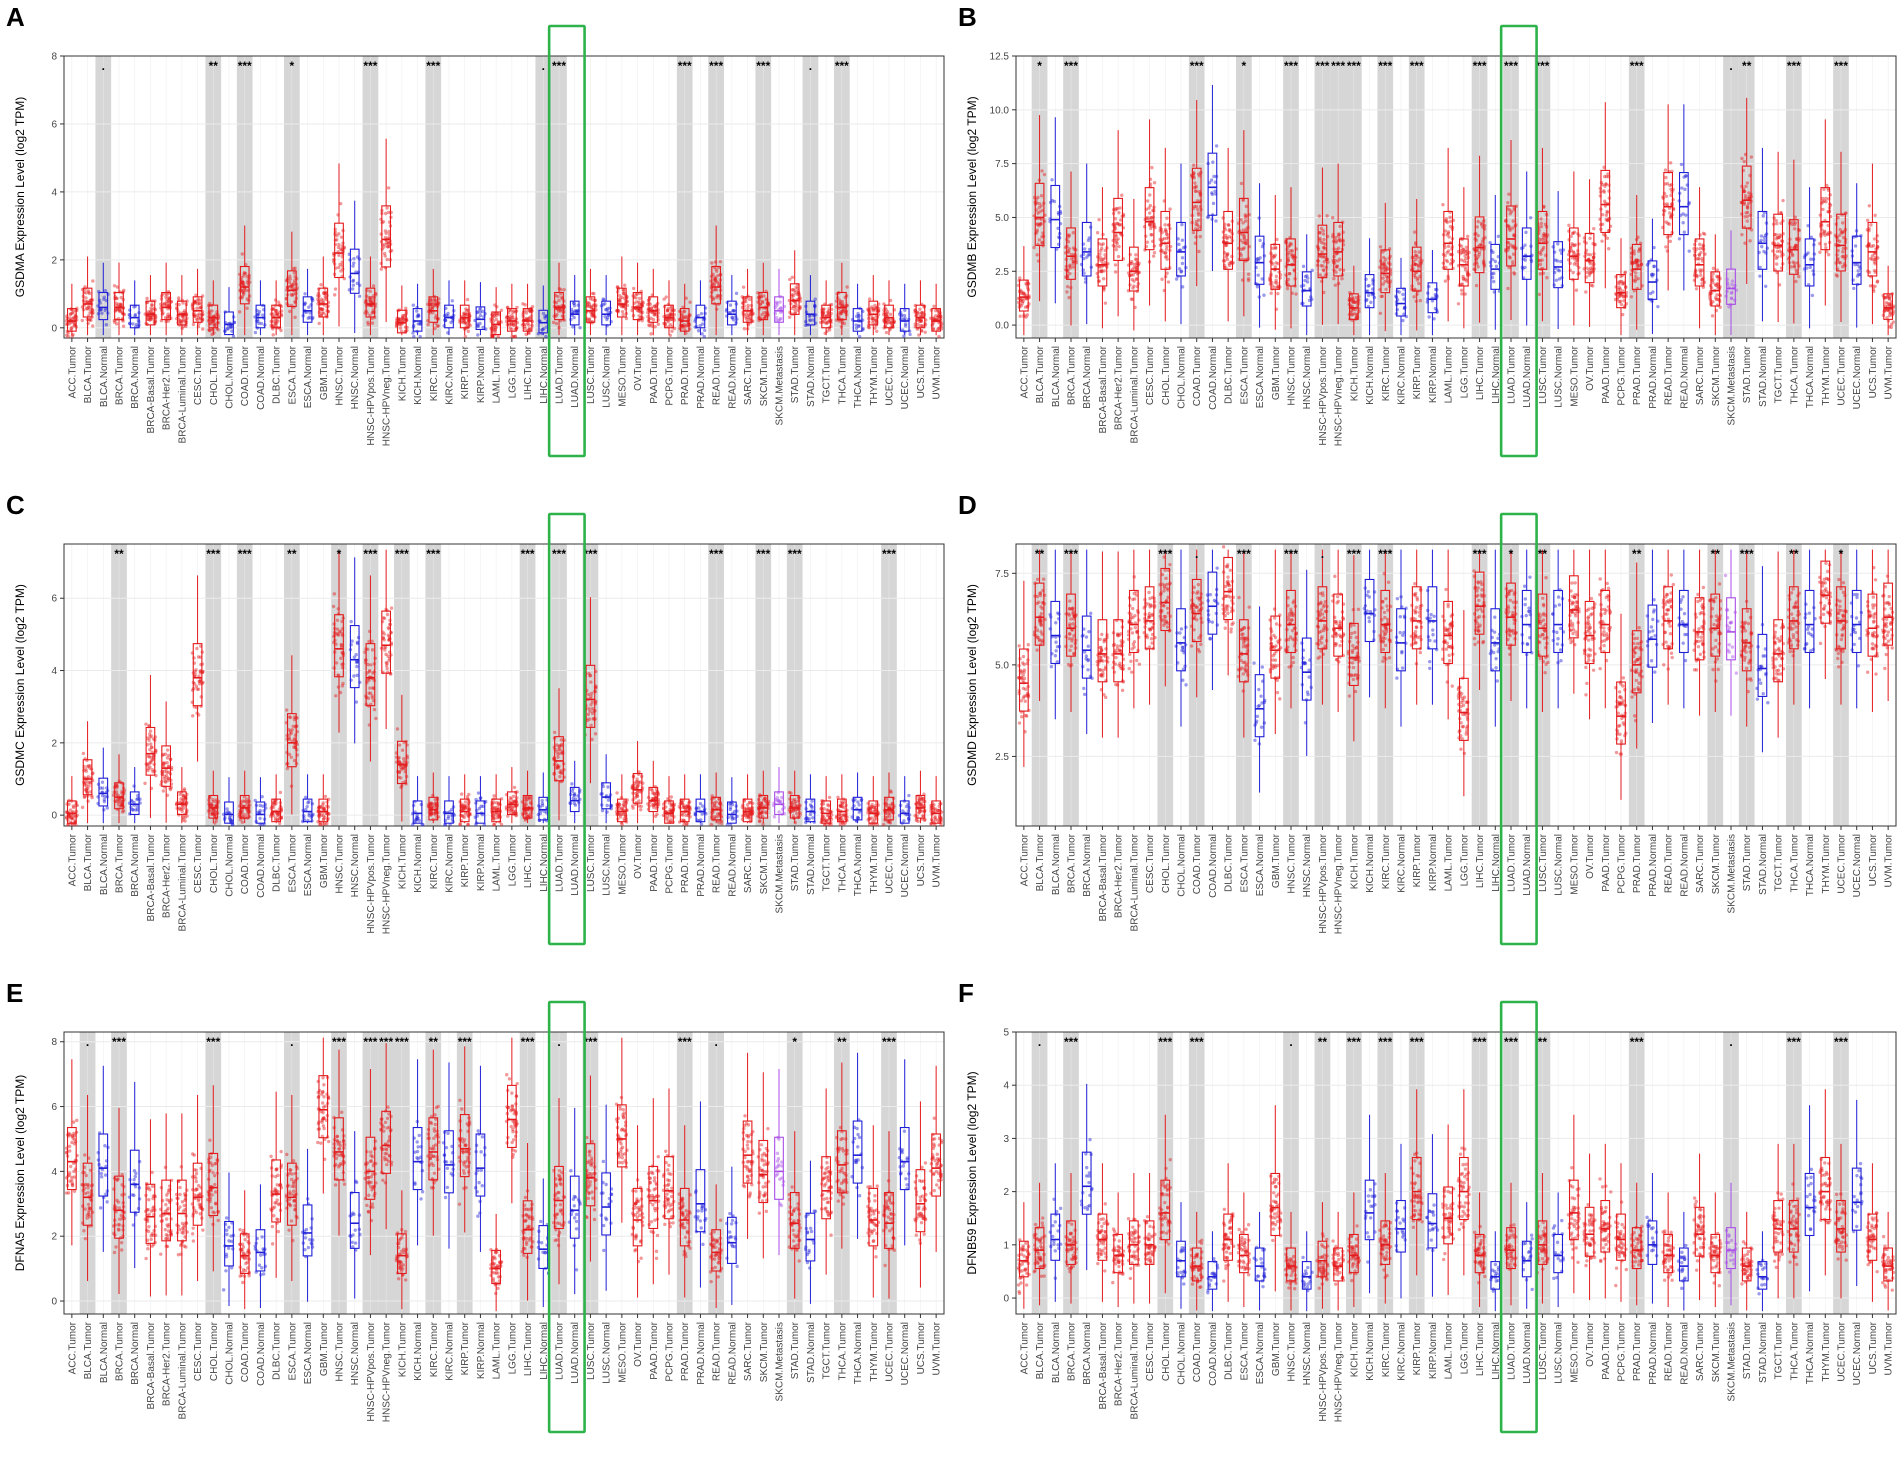  Describe the element at coordinates (276, 308) in the screenshot. I see `category-dlbc.tumor` at that location.